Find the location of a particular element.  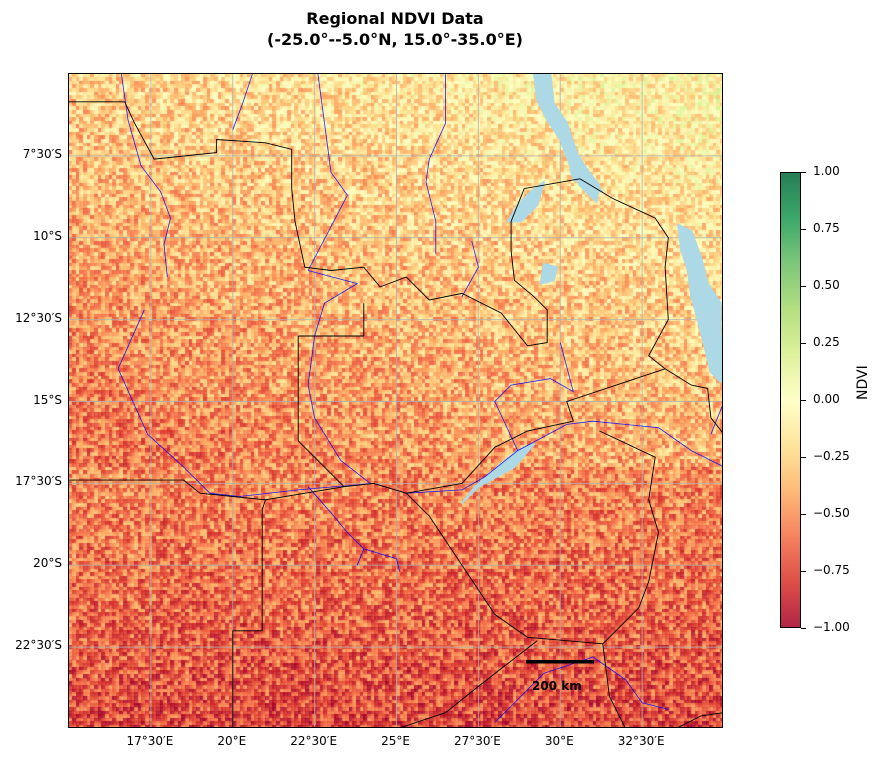

lat-tick-label: 15°S is located at coordinates (47, 399).